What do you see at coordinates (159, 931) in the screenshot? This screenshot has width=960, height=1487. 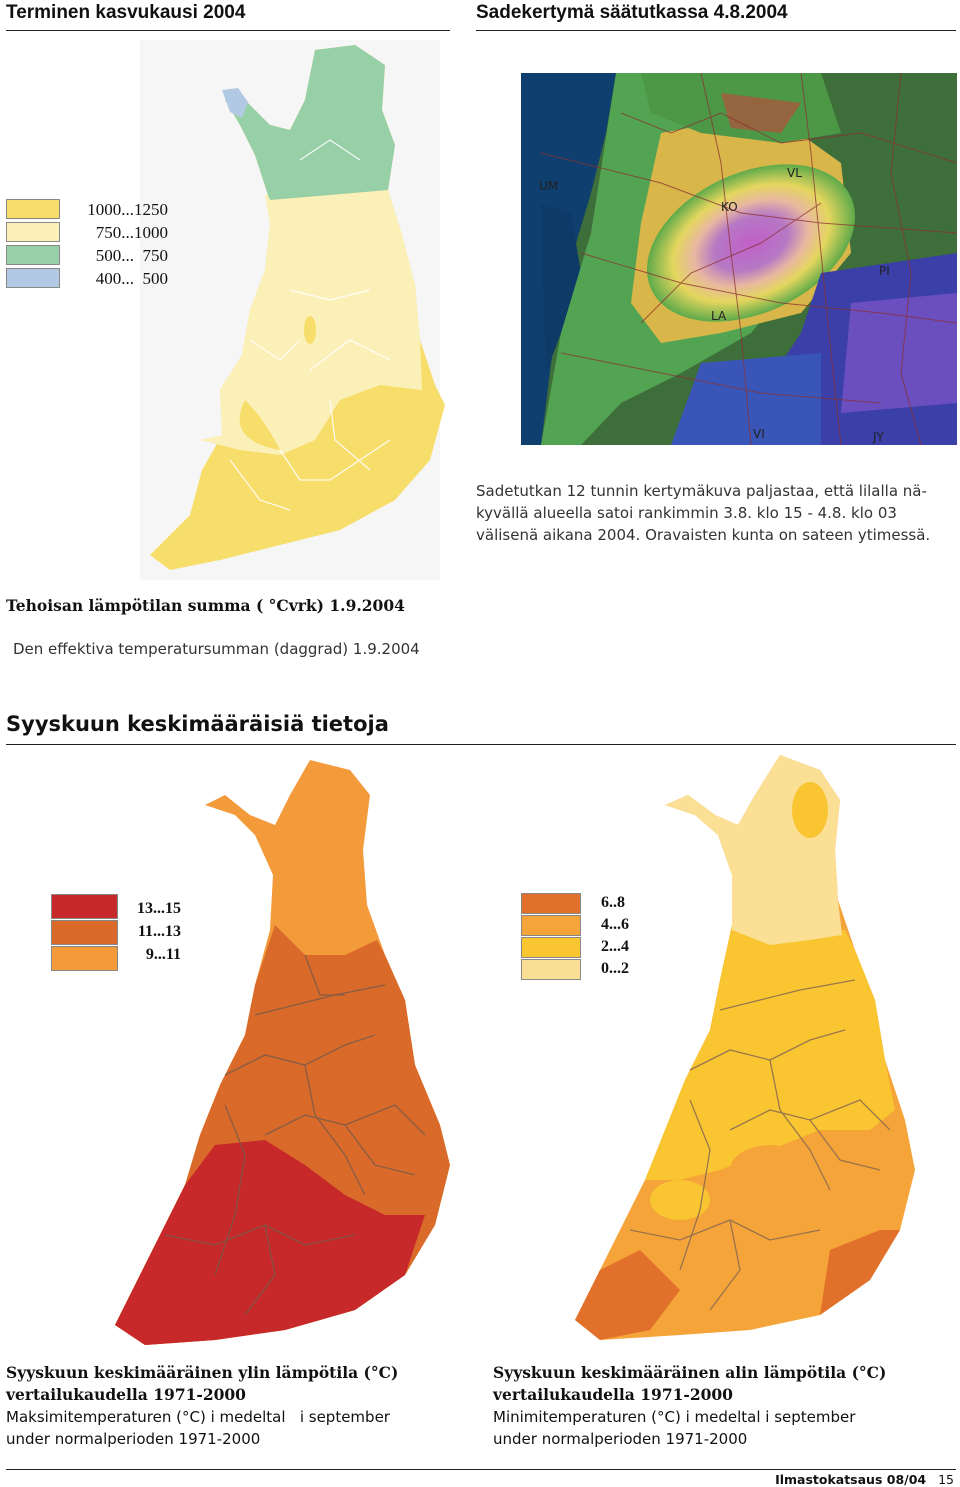 I see `max-legend-label-11-13: 11...13` at bounding box center [159, 931].